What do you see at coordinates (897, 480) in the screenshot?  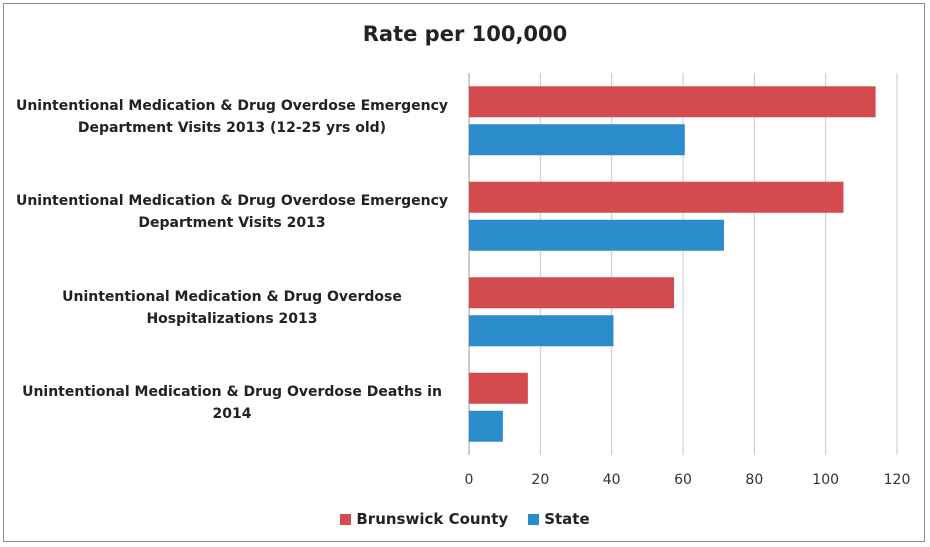 I see `x-tick-label: 120` at bounding box center [897, 480].